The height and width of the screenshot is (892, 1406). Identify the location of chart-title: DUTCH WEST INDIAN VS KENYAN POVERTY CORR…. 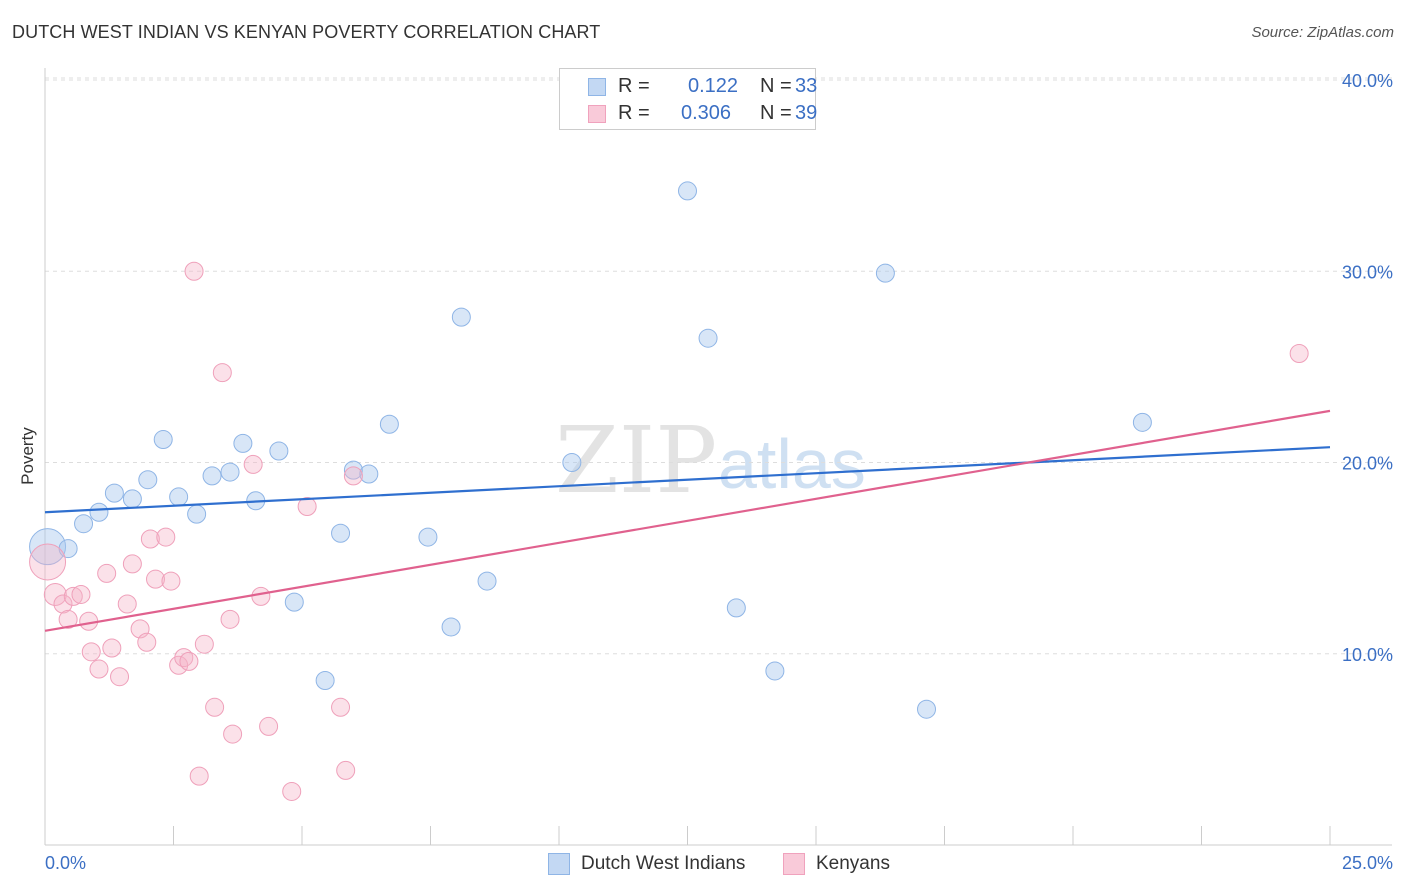
(306, 32).